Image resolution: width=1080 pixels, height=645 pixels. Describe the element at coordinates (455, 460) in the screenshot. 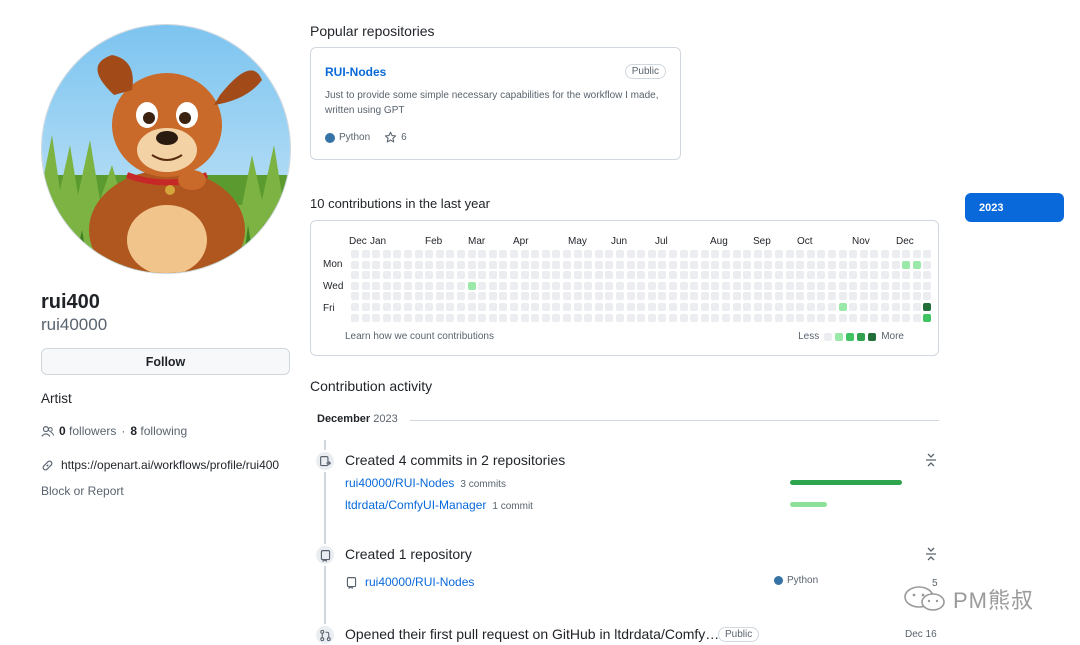

I see `commits-activity-title: Created 4 commits in 2 repositories` at that location.